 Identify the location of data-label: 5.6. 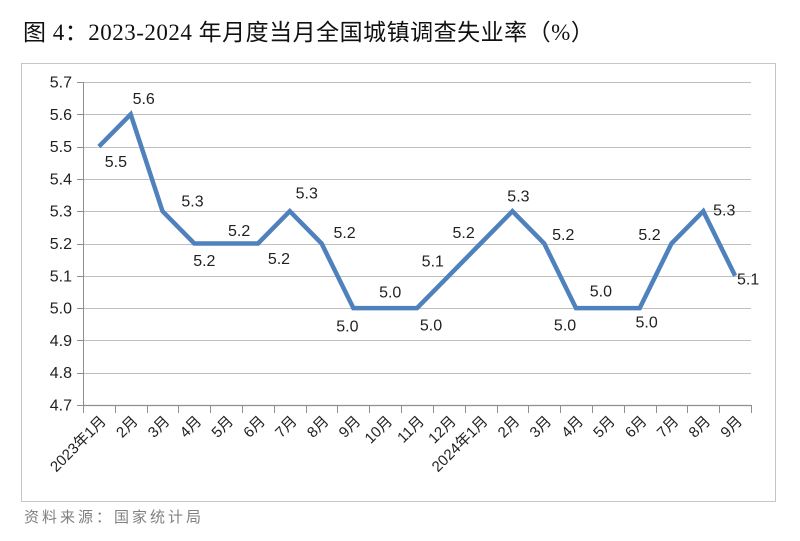
(144, 99).